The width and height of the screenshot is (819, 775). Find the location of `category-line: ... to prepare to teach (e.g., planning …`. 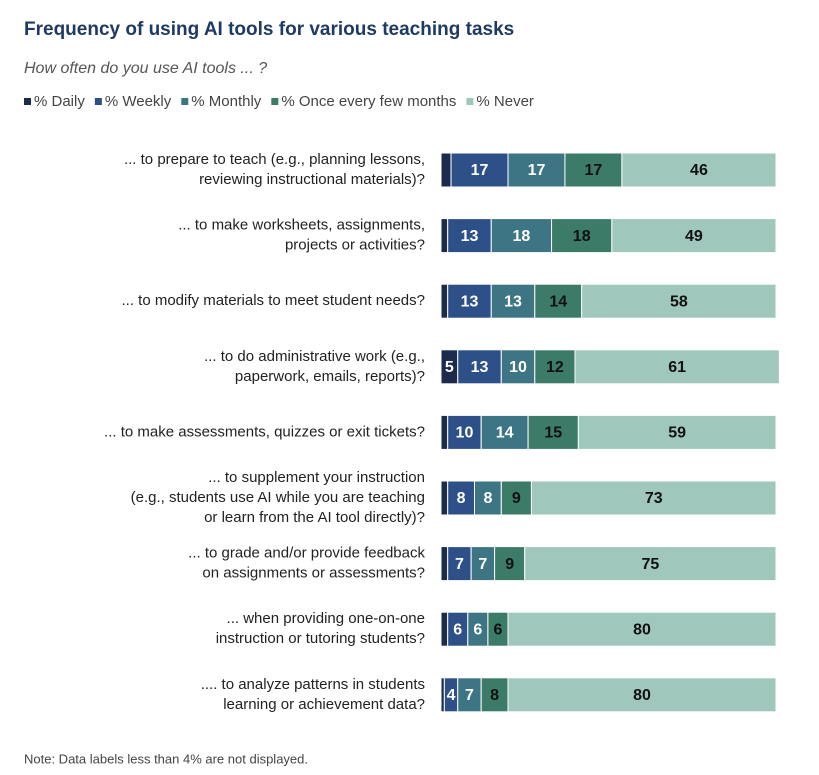

category-line: ... to prepare to teach (e.g., planning … is located at coordinates (274, 159).